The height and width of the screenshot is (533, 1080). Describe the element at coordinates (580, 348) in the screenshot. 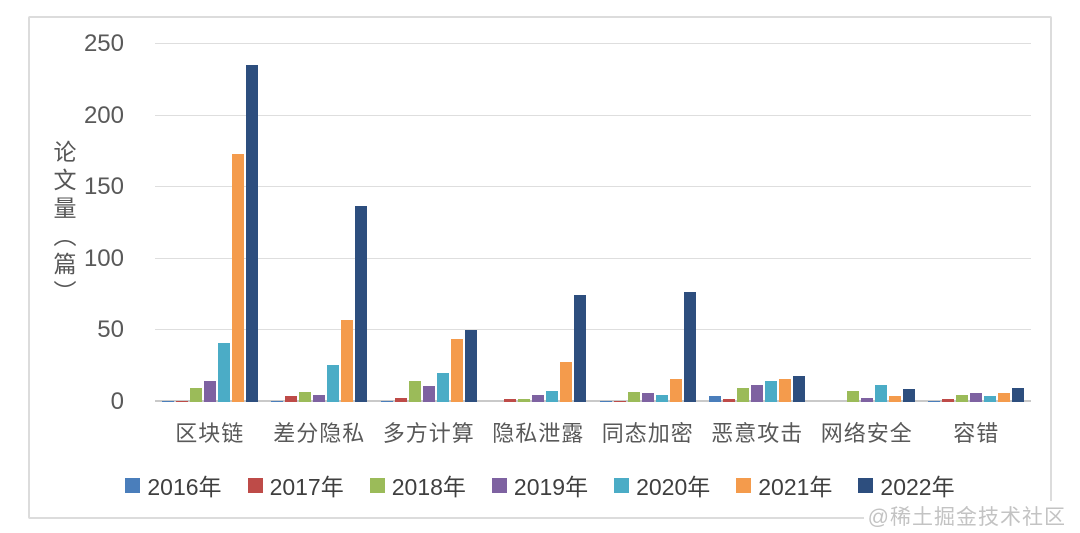

I see `bar-2022年-隐私泄露` at that location.